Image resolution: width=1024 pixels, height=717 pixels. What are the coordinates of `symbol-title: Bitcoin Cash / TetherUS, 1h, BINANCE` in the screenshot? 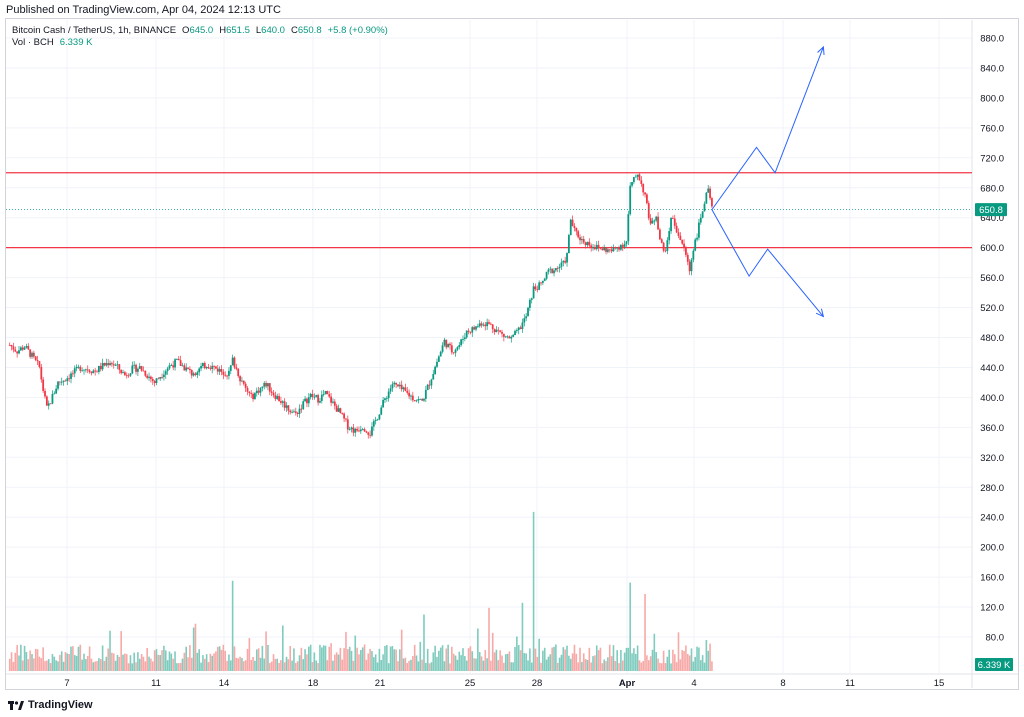 It's located at (94, 30).